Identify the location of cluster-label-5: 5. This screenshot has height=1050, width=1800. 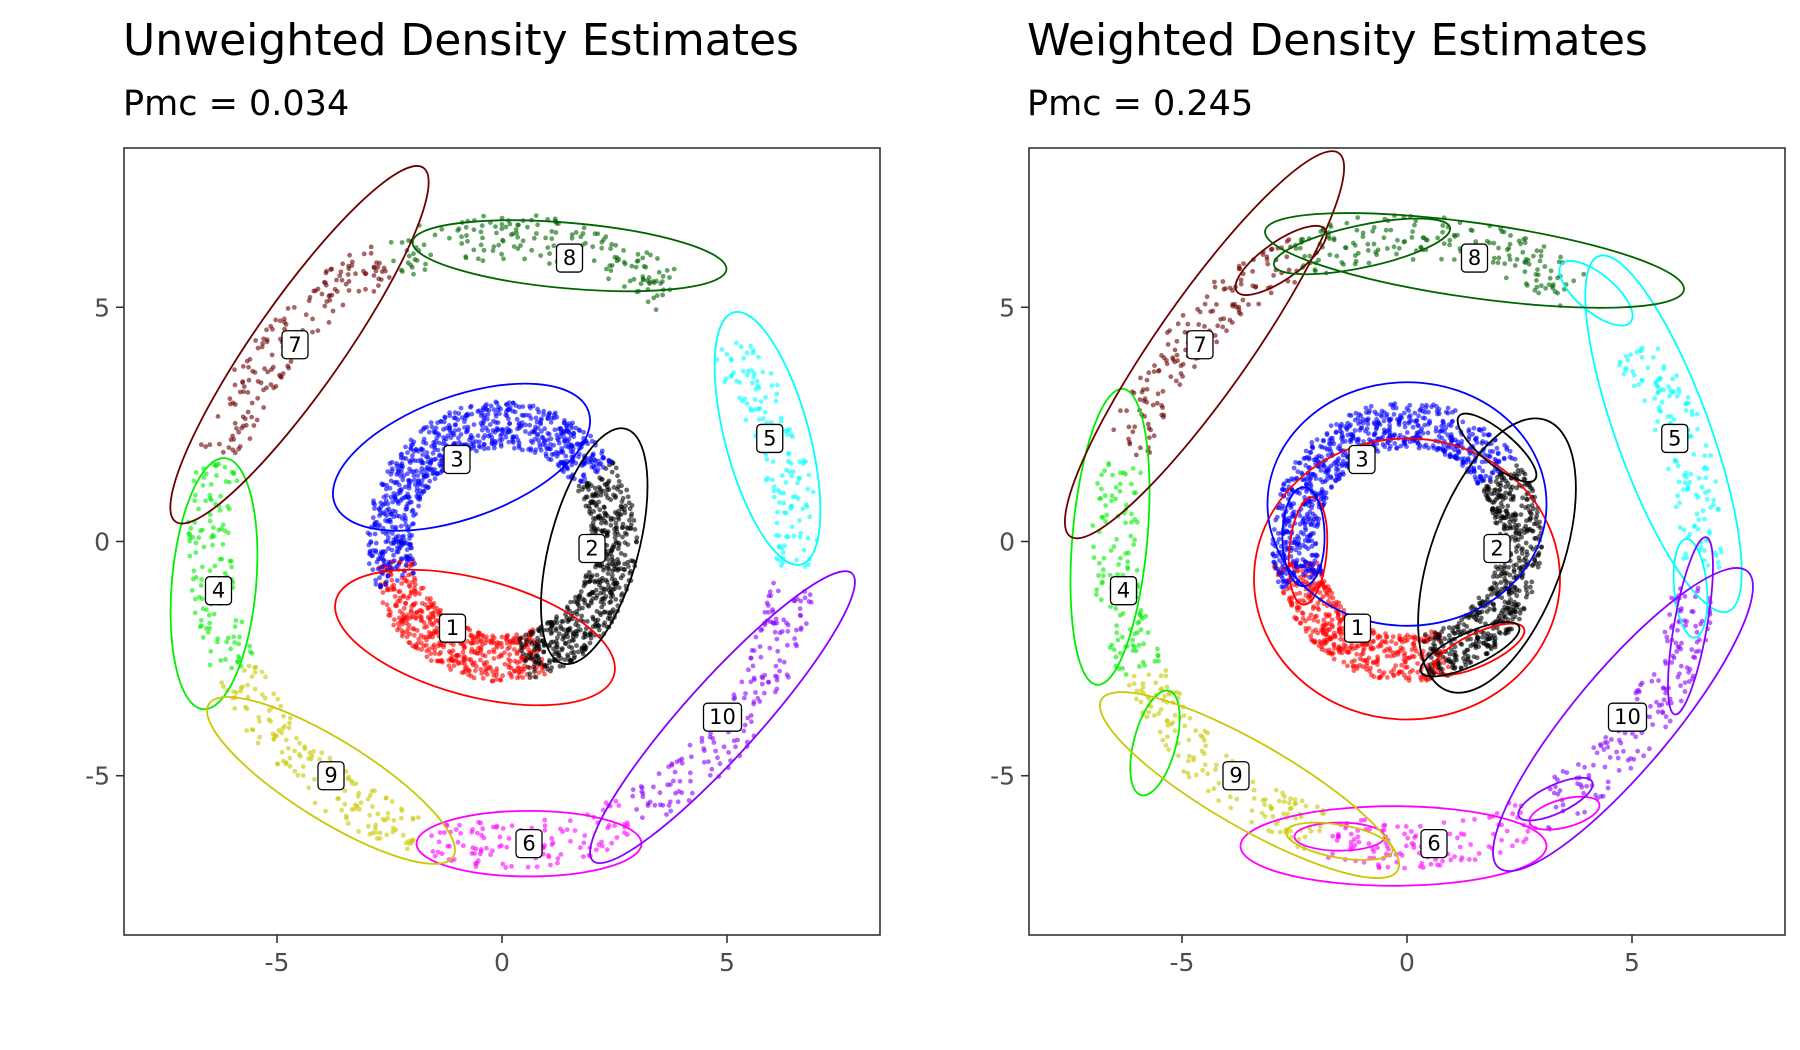
(770, 438).